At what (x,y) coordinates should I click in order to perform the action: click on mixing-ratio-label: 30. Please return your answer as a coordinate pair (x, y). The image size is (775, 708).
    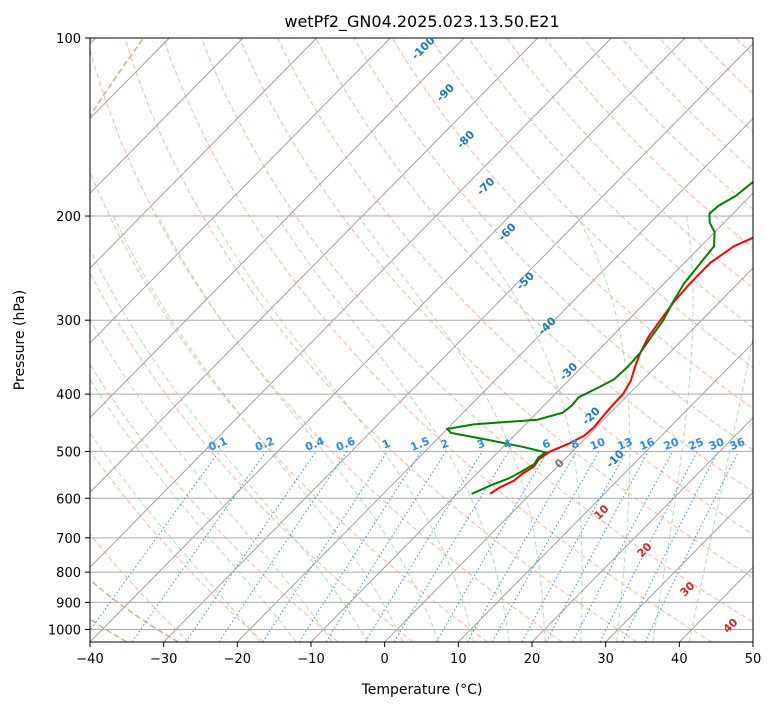
    Looking at the image, I should click on (716, 444).